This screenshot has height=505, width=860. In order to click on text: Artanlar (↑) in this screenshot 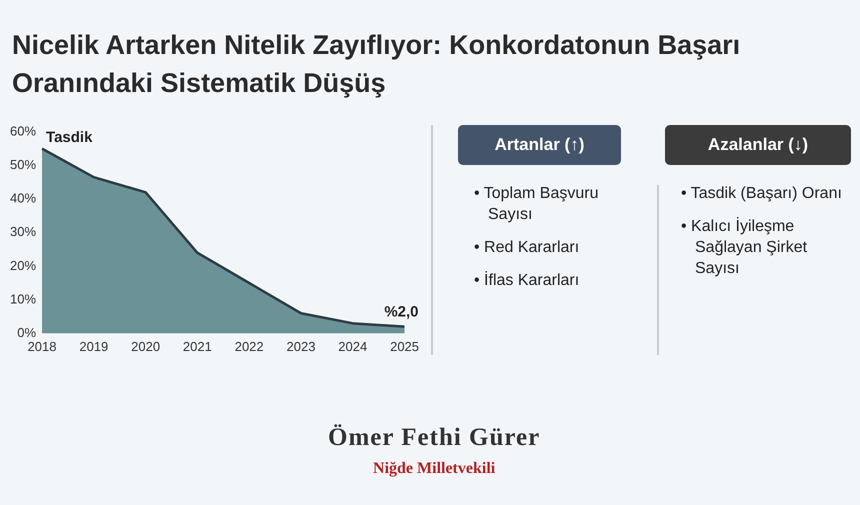, I will do `click(539, 145)`.